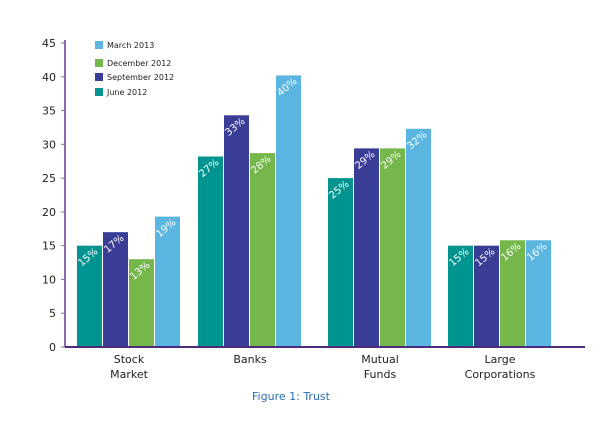 This screenshot has height=425, width=610. What do you see at coordinates (129, 359) in the screenshot?
I see `category-label: Stock` at bounding box center [129, 359].